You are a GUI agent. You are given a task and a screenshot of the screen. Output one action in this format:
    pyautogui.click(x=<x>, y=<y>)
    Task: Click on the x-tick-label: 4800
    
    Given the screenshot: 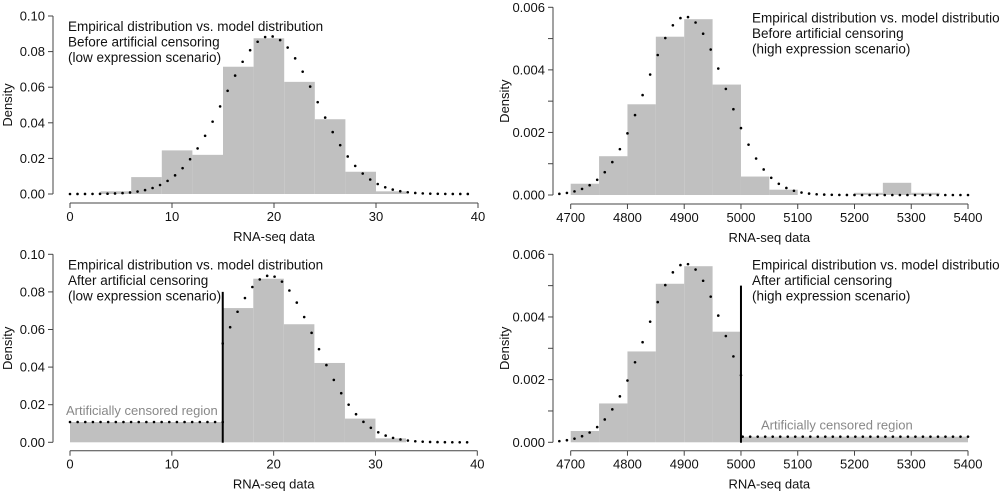 What is the action you would take?
    pyautogui.click(x=627, y=217)
    